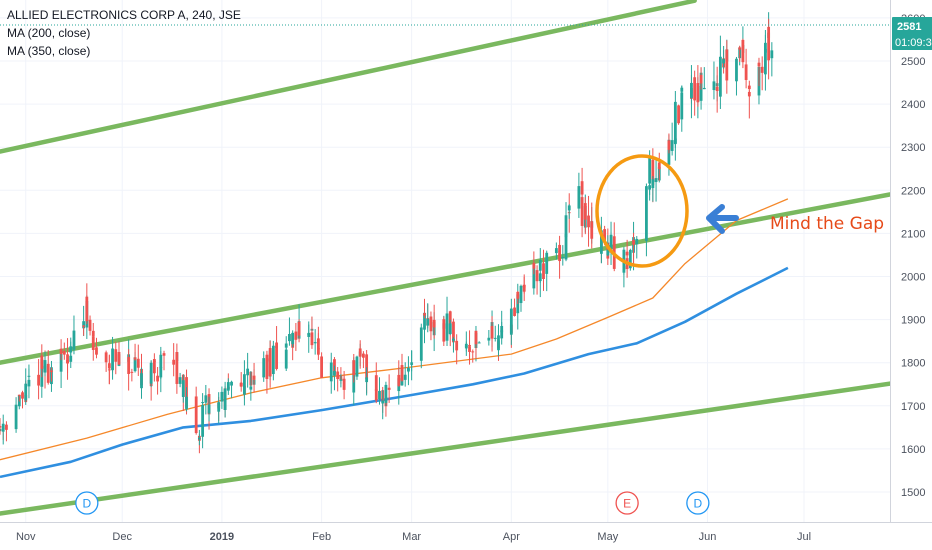 The image size is (932, 550). Describe the element at coordinates (913, 234) in the screenshot. I see `price-tick: 2100` at that location.